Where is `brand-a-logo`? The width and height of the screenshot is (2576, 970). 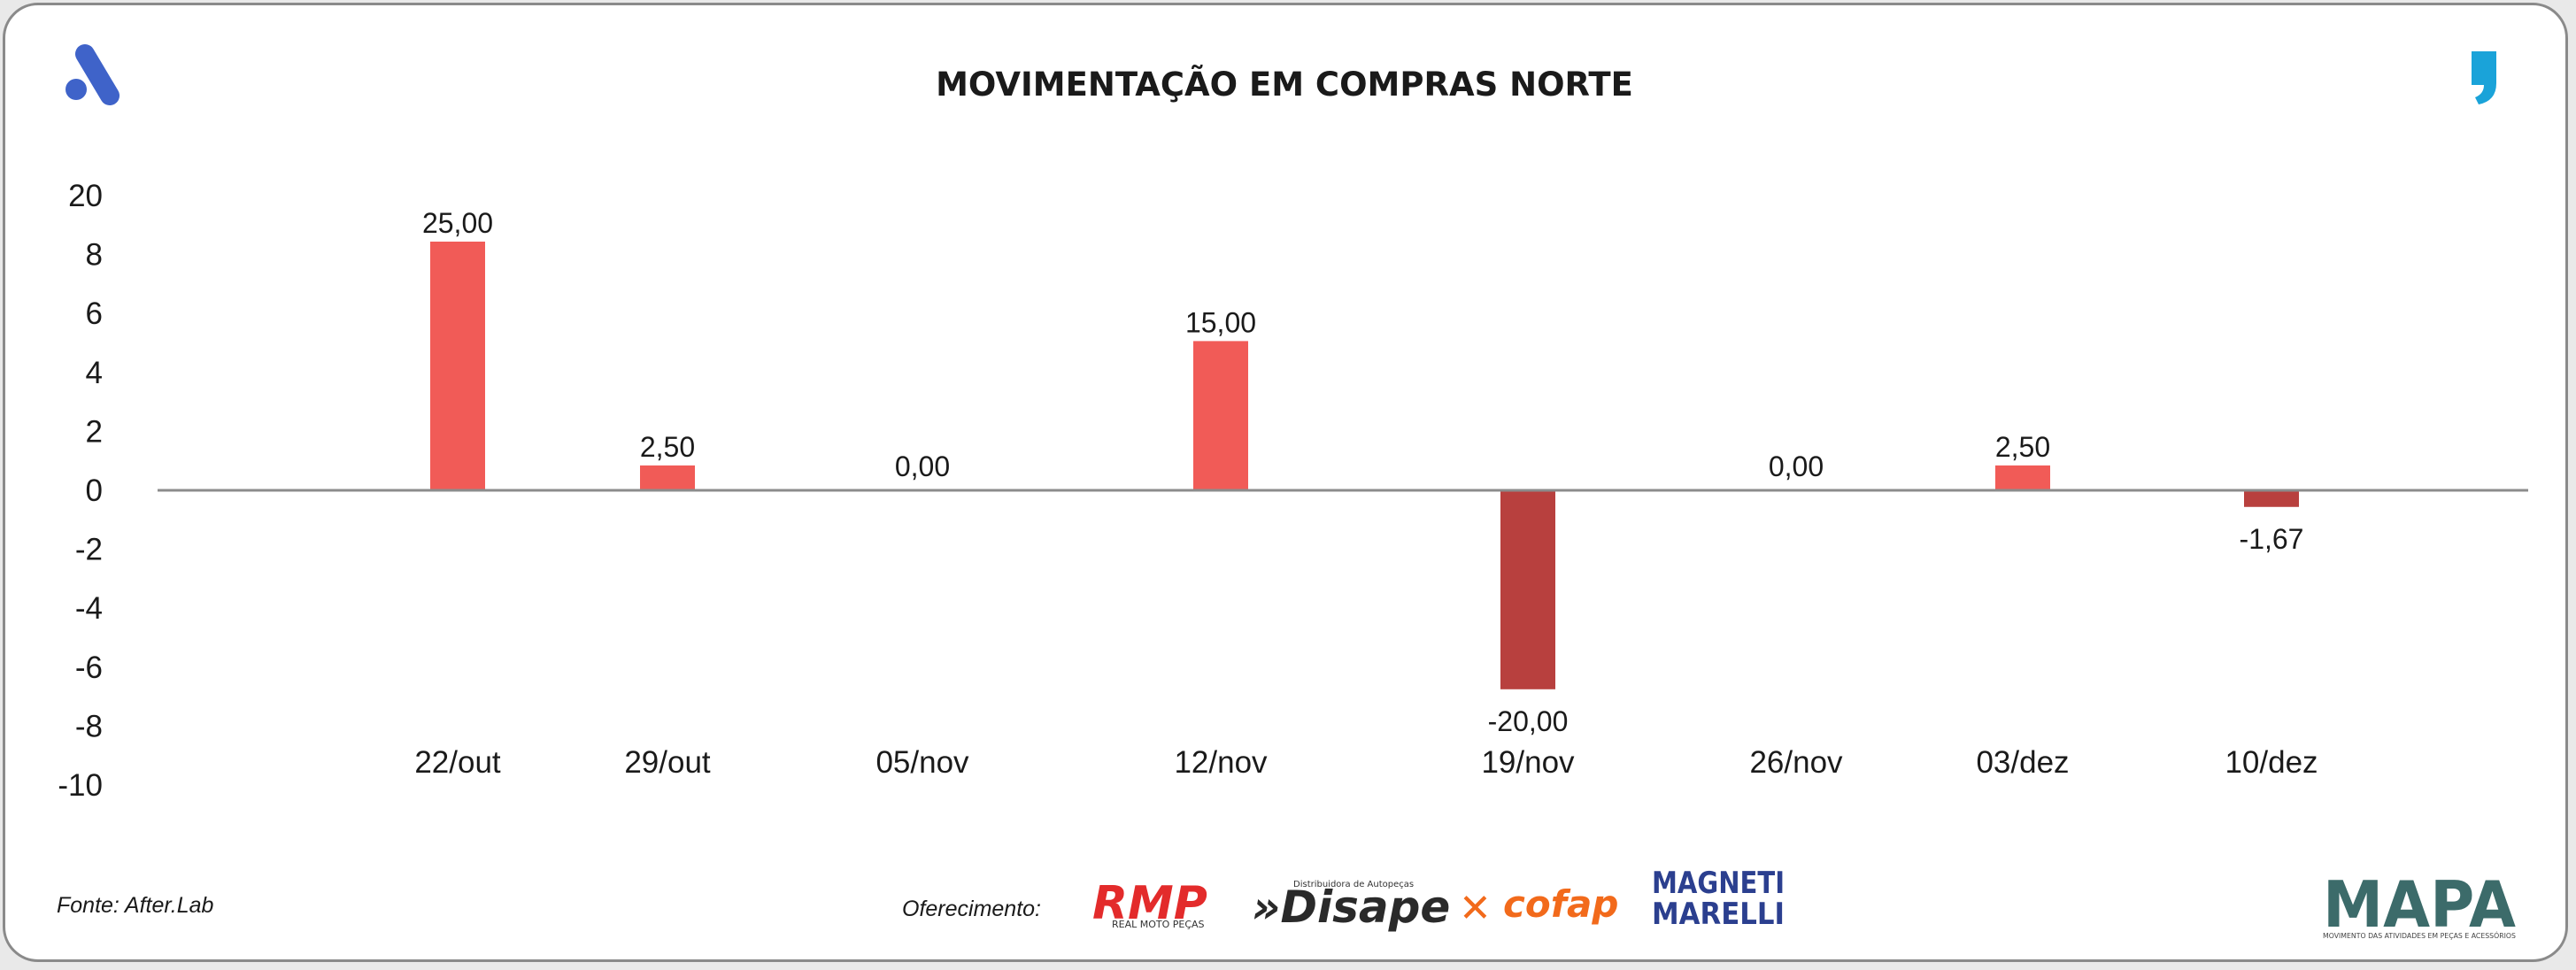 brand-a-logo is located at coordinates (93, 74).